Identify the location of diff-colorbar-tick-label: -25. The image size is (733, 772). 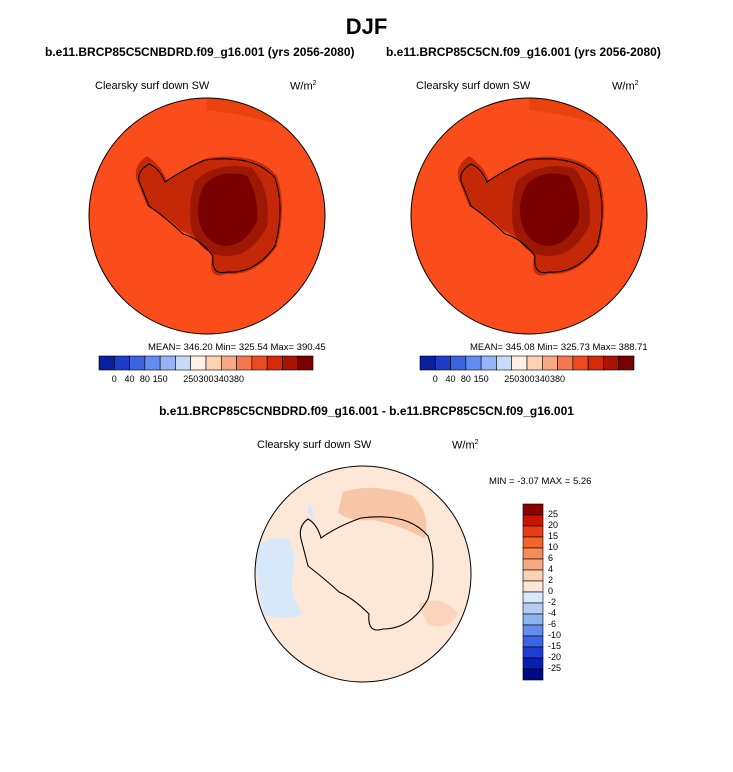
(555, 668).